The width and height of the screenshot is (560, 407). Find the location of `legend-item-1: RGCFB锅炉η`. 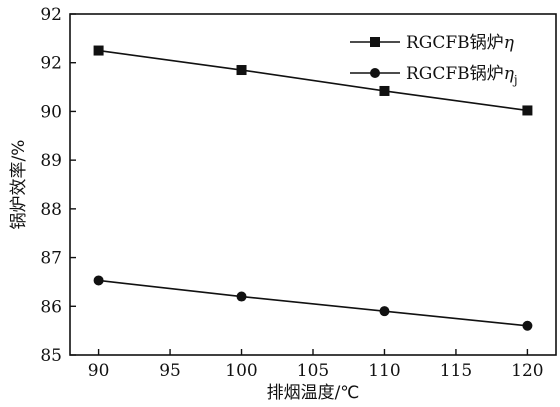

legend-item-1: RGCFB锅炉η is located at coordinates (432, 43).